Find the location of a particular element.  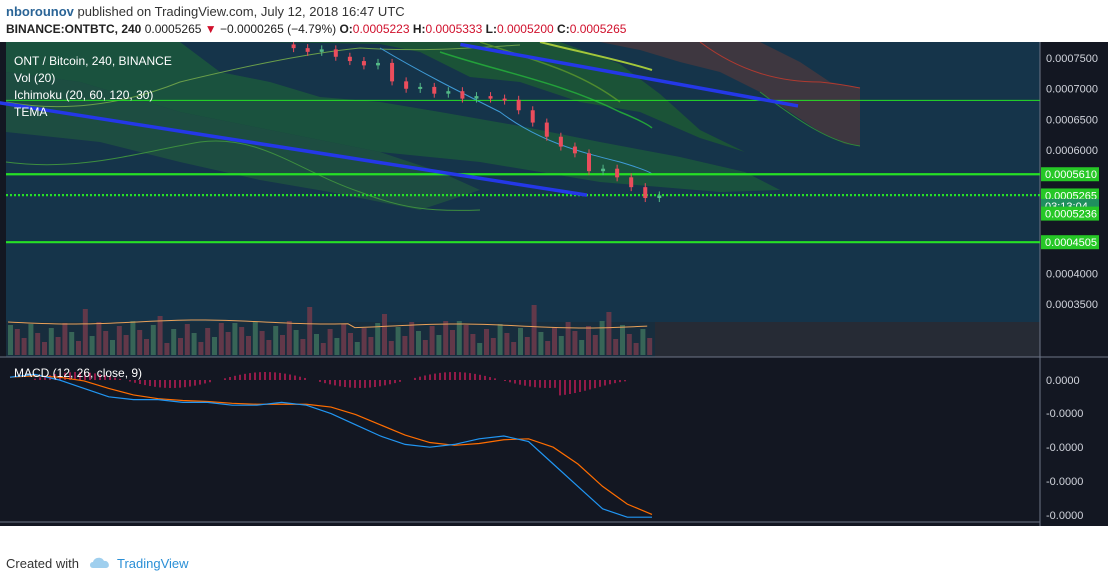

macd-line is located at coordinates (330, 445).